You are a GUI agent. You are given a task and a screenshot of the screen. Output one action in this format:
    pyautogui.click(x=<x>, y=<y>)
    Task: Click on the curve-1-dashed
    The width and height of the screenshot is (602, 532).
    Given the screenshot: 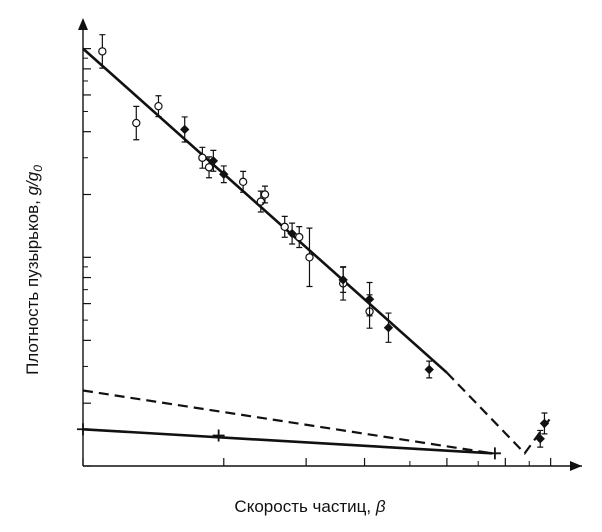 What is the action you would take?
    pyautogui.click(x=499, y=413)
    